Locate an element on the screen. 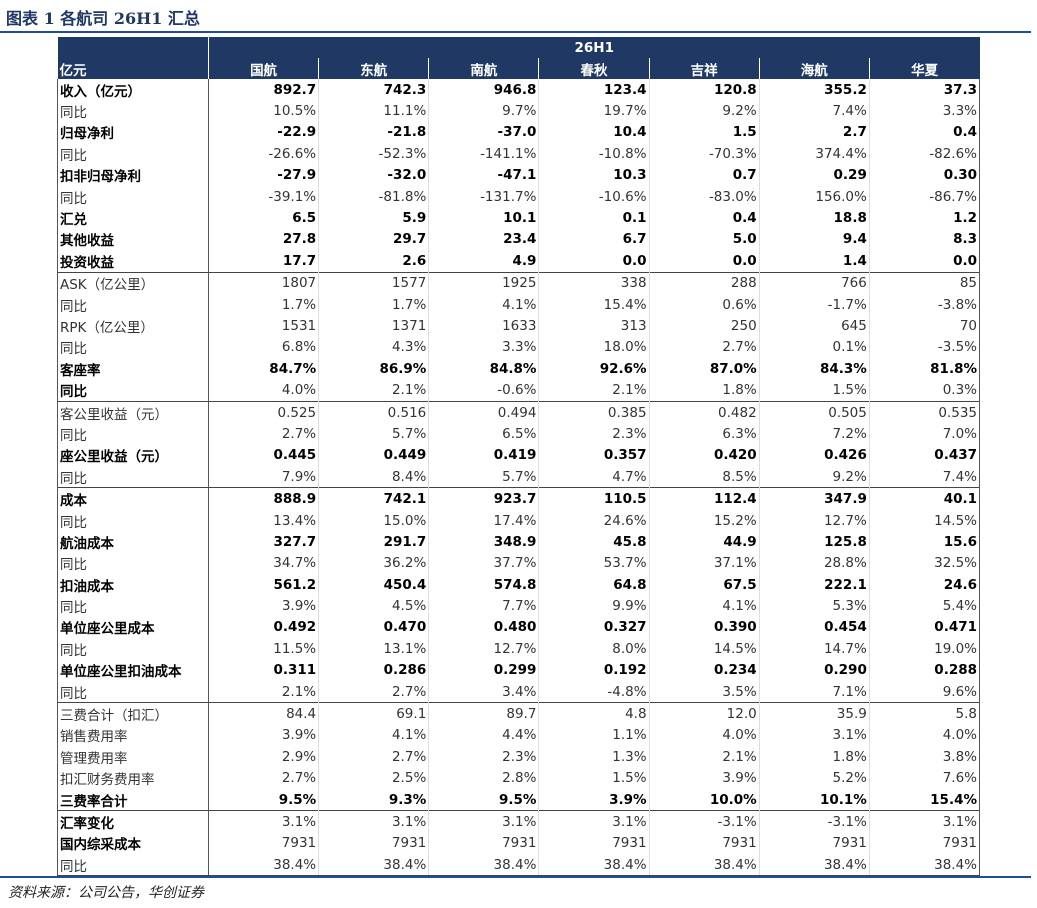 The width and height of the screenshot is (1037, 908). value-cell: 24.6 is located at coordinates (924, 584).